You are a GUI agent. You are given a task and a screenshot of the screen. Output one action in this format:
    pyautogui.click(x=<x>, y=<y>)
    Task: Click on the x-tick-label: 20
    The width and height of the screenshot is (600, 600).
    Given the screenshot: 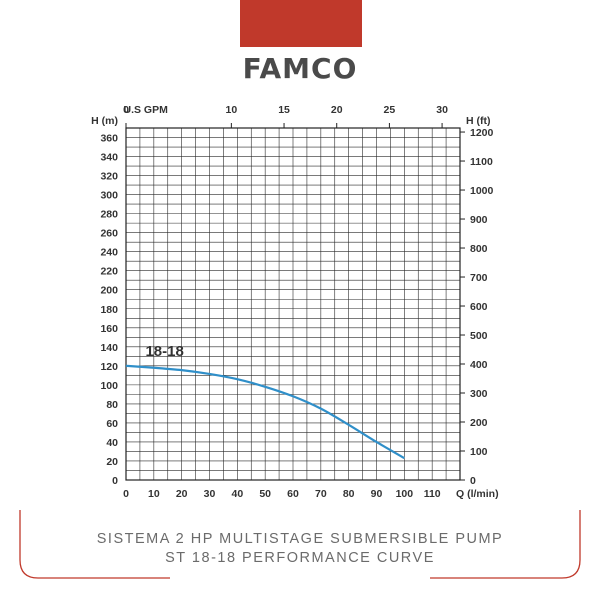 What is the action you would take?
    pyautogui.click(x=182, y=494)
    